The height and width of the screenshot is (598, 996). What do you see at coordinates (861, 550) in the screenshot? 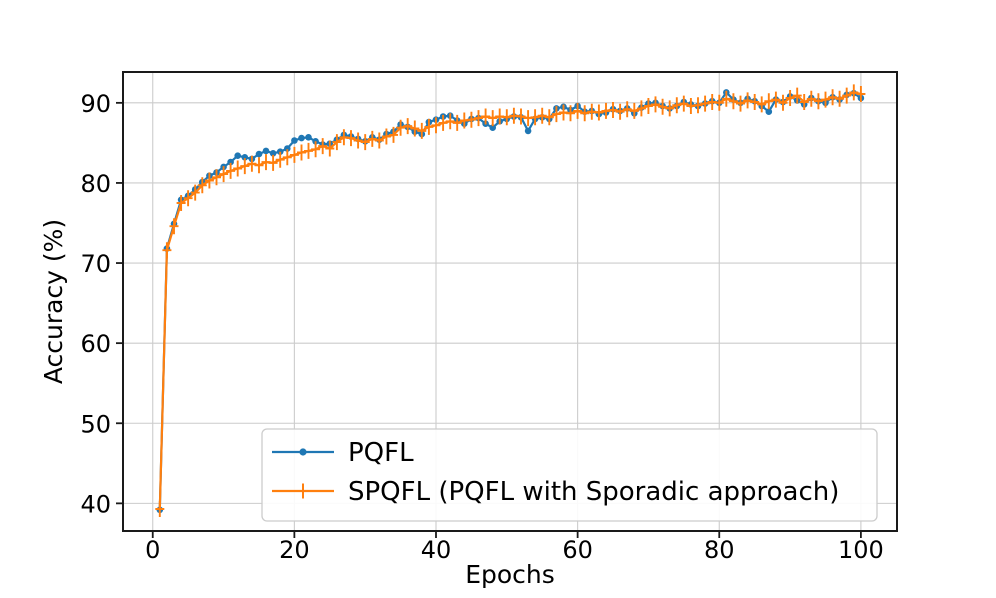
I see `x-tick-label: 100` at bounding box center [861, 550].